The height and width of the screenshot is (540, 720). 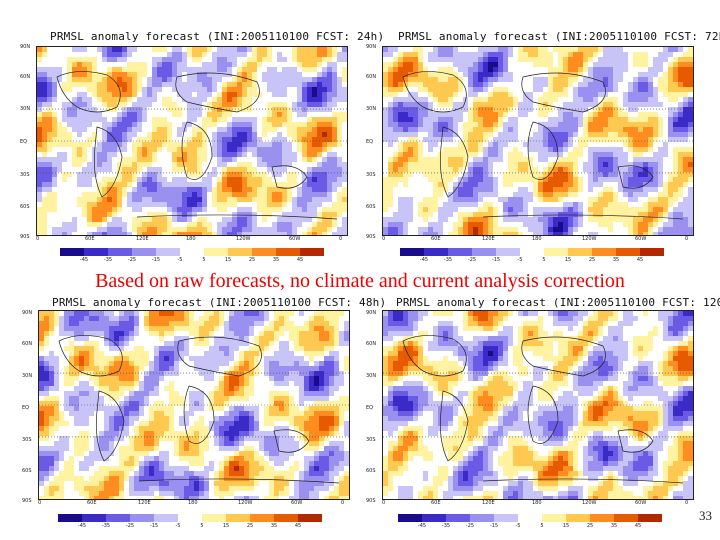 What do you see at coordinates (705, 515) in the screenshot?
I see `page-number: 33` at bounding box center [705, 515].